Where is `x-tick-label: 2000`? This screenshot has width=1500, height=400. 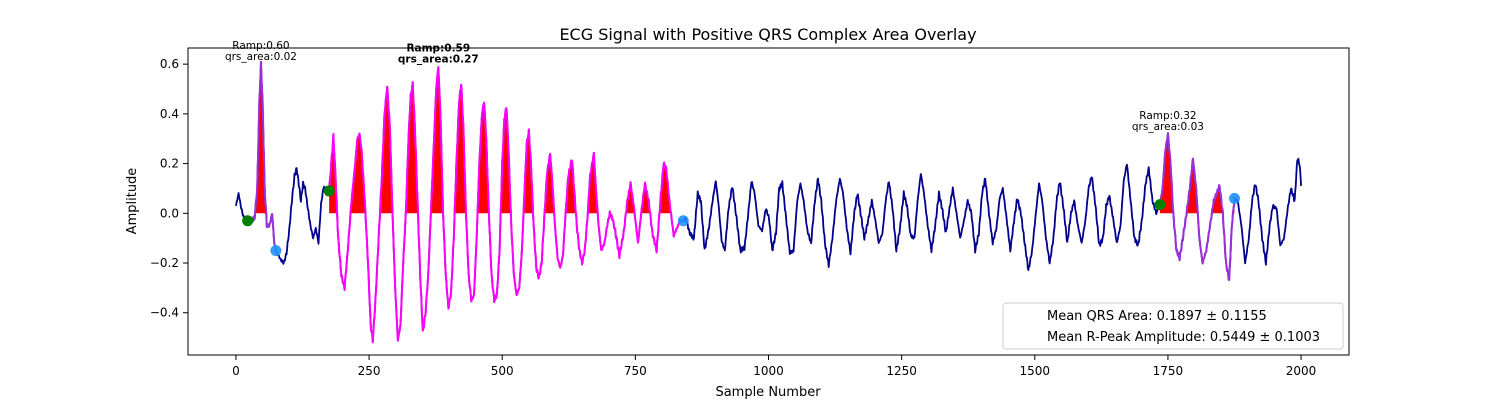 x-tick-label: 2000 is located at coordinates (1301, 371).